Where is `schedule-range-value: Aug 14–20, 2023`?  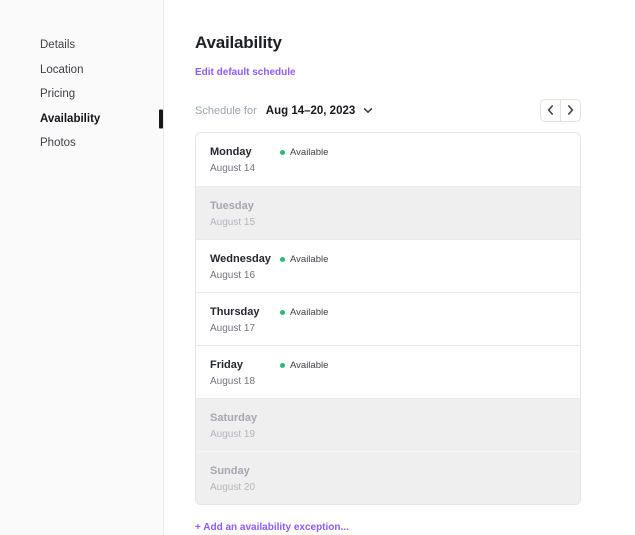
schedule-range-value: Aug 14–20, 2023 is located at coordinates (310, 110).